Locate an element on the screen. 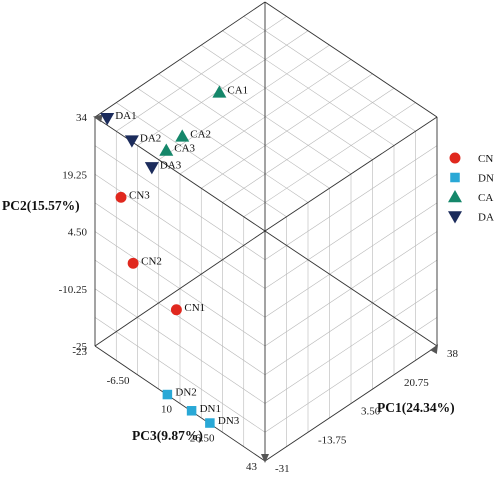 This screenshot has height=478, width=498. pc3-tick-label: -23 is located at coordinates (79, 352).